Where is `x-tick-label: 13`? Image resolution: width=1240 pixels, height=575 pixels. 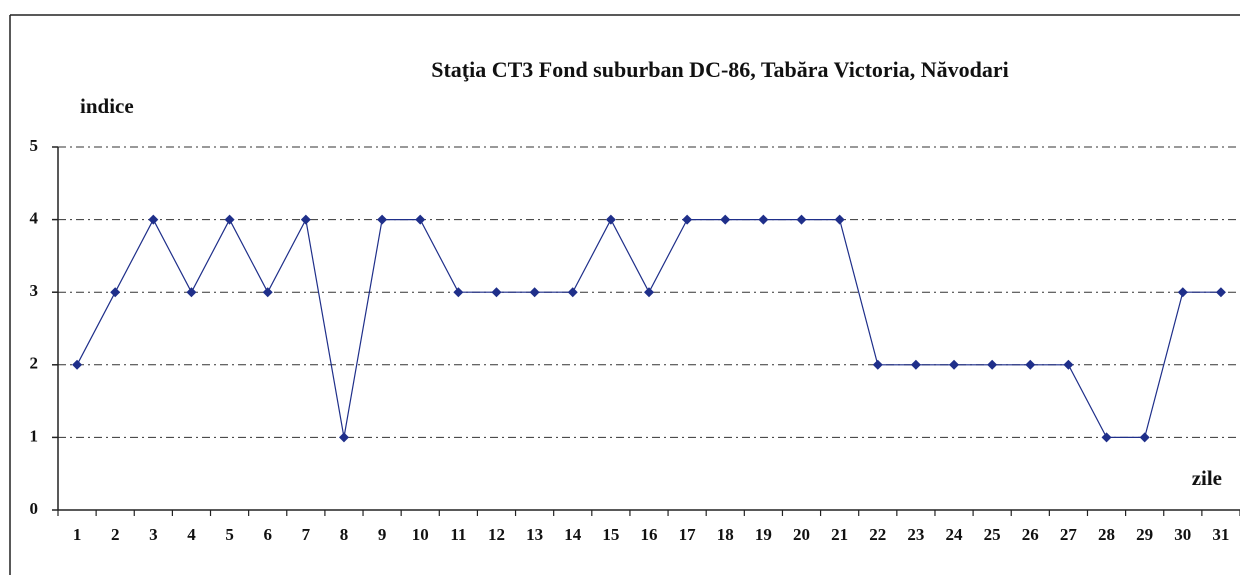
x-tick-label: 13 is located at coordinates (534, 534).